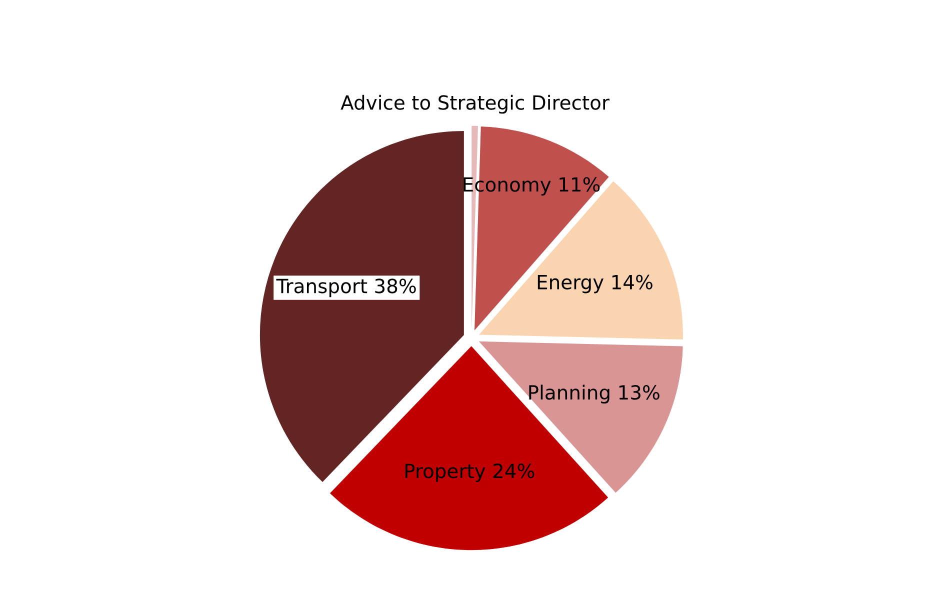  Describe the element at coordinates (346, 288) in the screenshot. I see `slice-label: Transport 38%` at that location.